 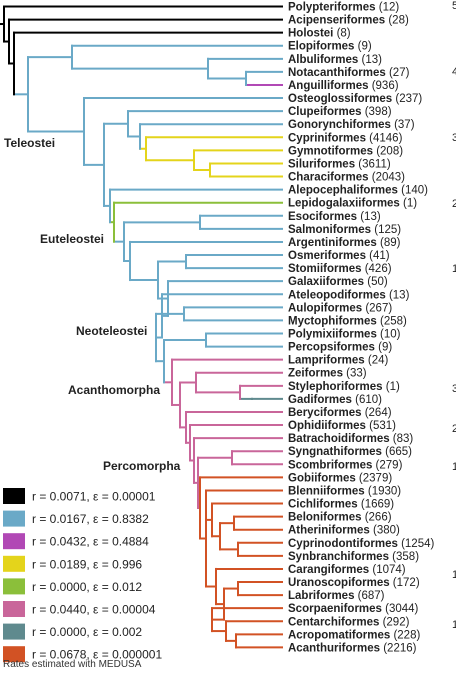 What do you see at coordinates (344, 243) in the screenshot?
I see `taxon-label: Argentiniformes (89)` at bounding box center [344, 243].